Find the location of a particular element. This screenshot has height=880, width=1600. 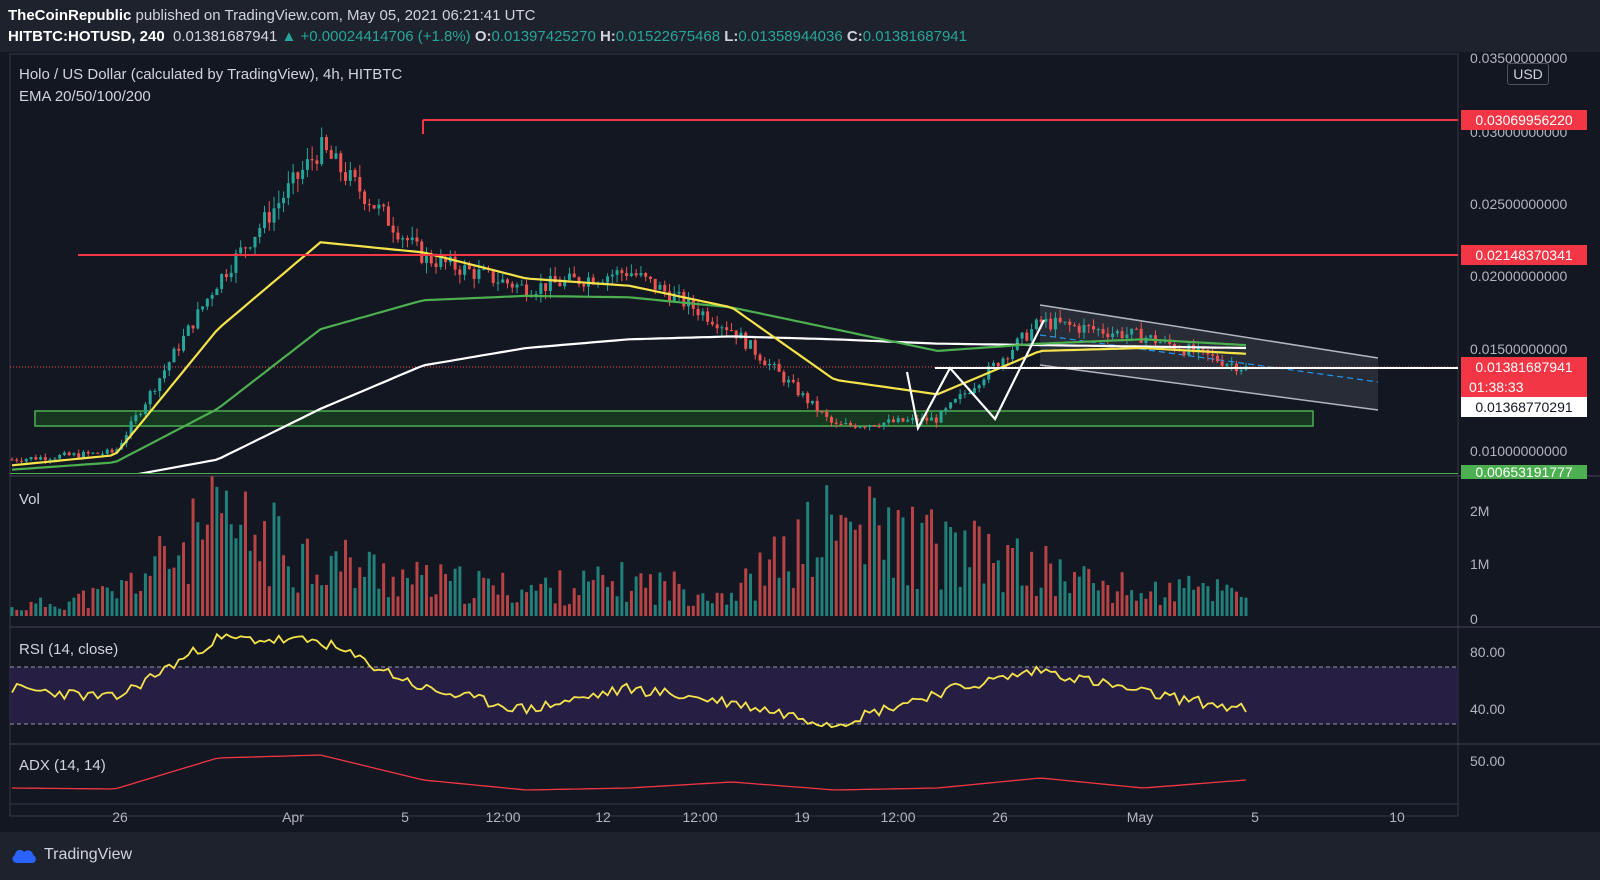

vol-legend: Vol is located at coordinates (29, 499).